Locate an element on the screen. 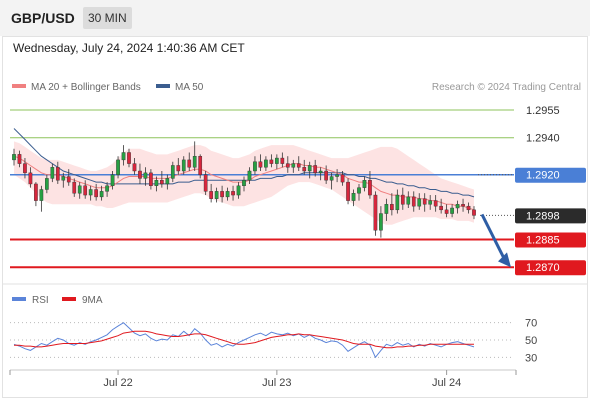 The height and width of the screenshot is (400, 590). rsi-tick-70: 70 is located at coordinates (531, 324).